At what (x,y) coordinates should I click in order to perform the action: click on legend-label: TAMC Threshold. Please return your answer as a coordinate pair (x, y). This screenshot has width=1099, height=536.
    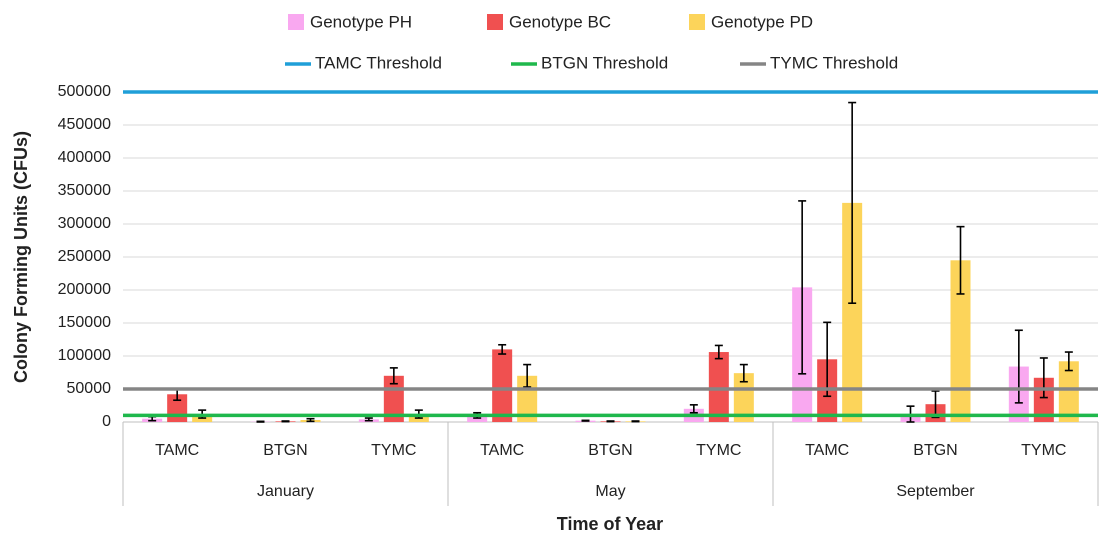
    Looking at the image, I should click on (378, 62).